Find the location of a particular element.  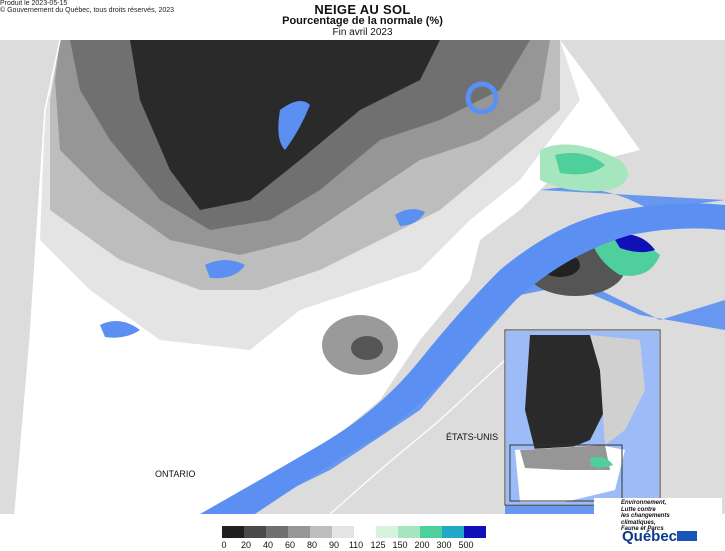

label-etats-unis: ÉTATS-UNIS is located at coordinates (472, 437).